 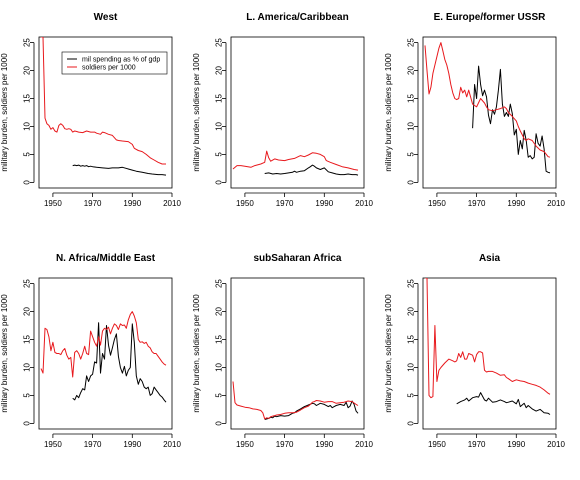 I want to click on panel-title: Asia, so click(x=490, y=258).